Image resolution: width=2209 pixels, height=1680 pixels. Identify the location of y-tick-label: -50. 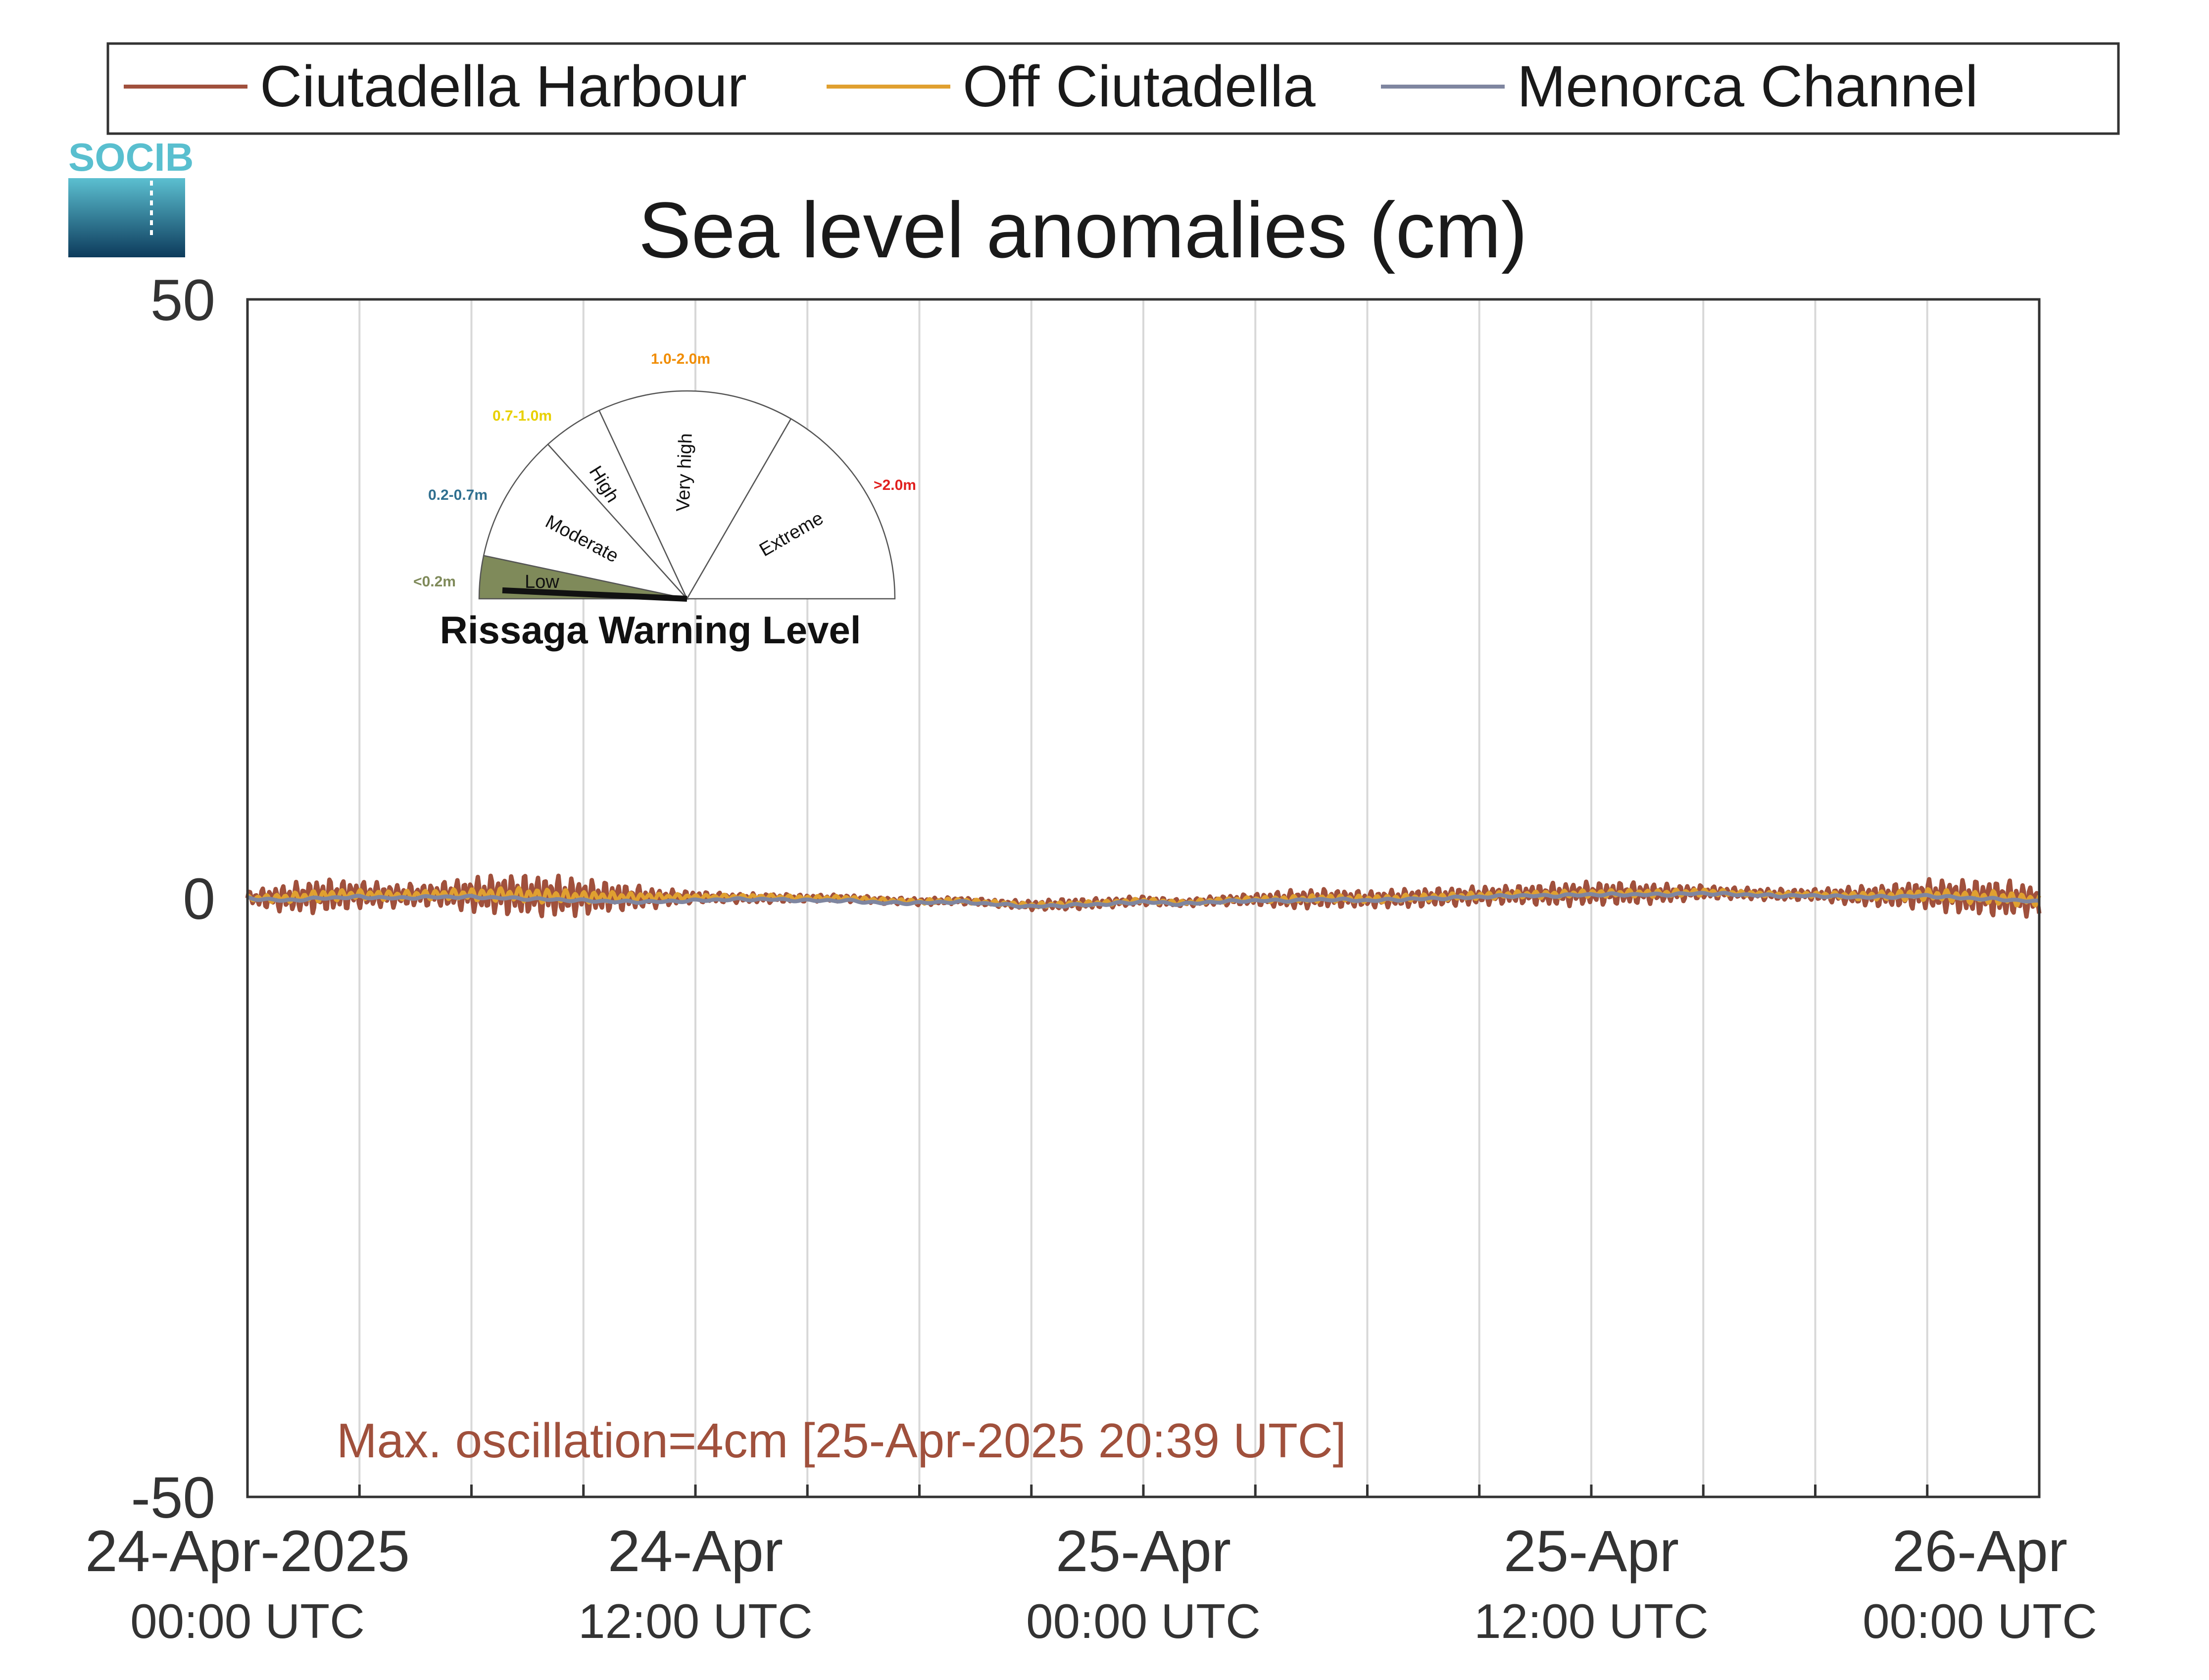
(173, 1498).